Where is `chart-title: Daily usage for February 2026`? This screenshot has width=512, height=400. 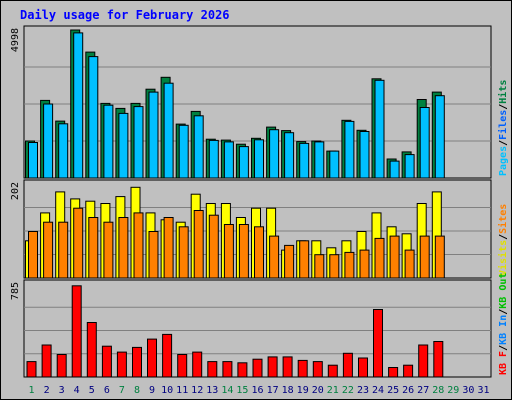
chart-title: Daily usage for February 2026 is located at coordinates (125, 15).